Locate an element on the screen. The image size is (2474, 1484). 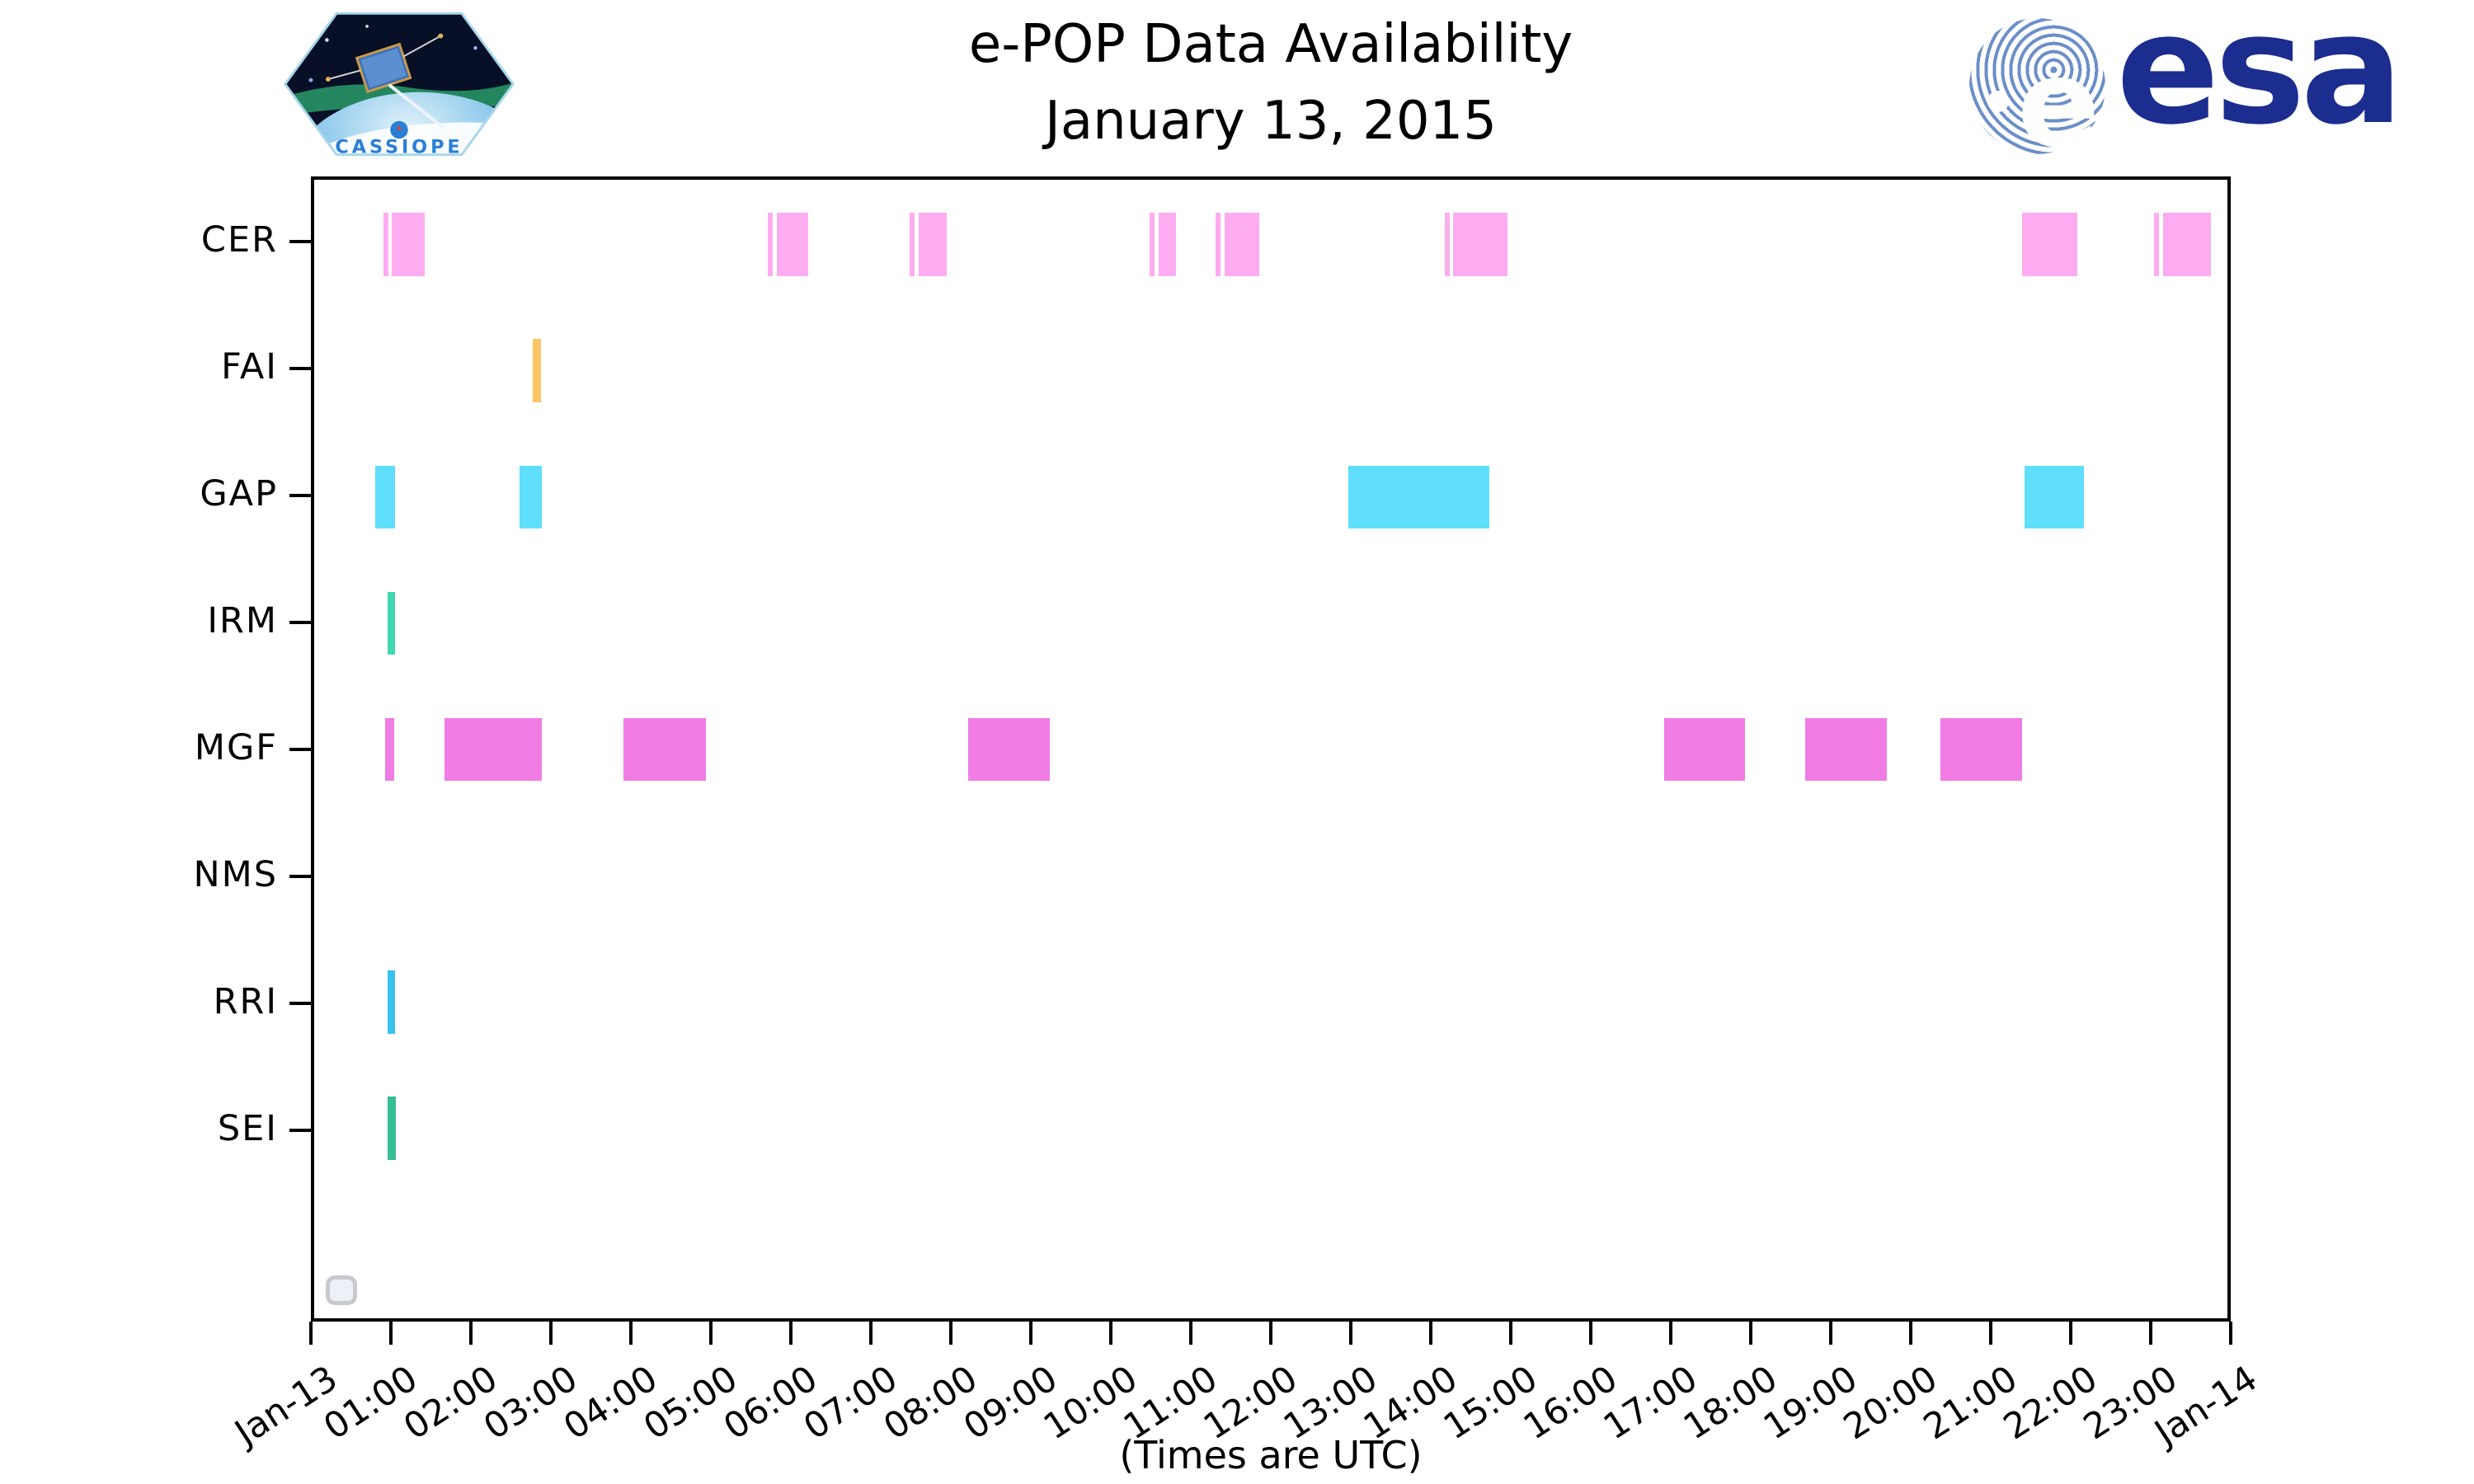
y-axis-label-fai: FAI is located at coordinates (249, 367).